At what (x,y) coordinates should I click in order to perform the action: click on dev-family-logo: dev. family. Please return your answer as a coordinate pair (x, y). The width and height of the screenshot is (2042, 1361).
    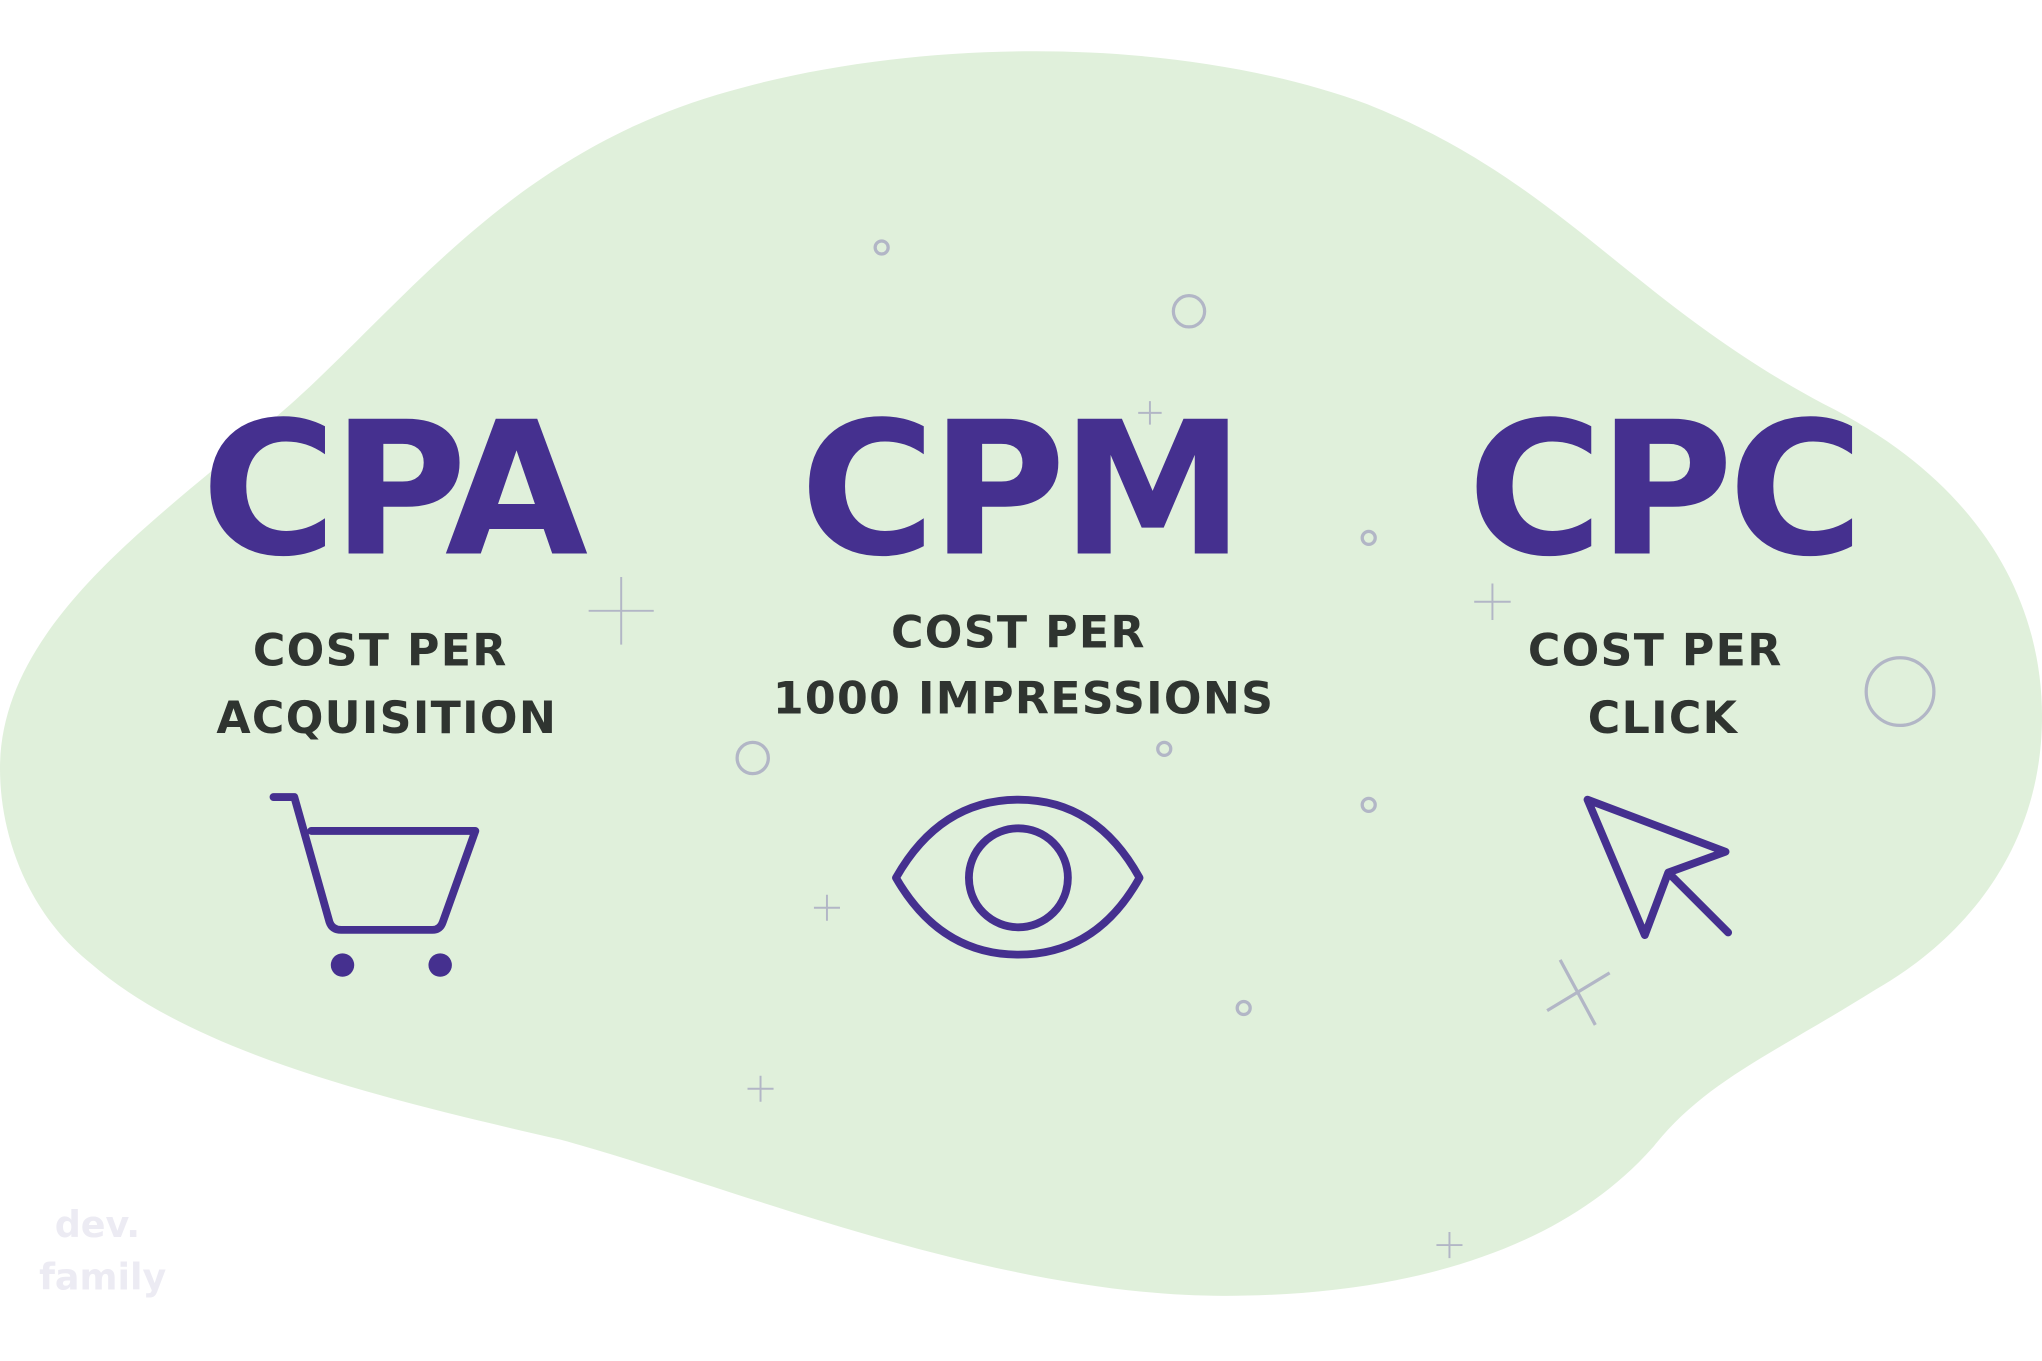
    Looking at the image, I should click on (102, 1250).